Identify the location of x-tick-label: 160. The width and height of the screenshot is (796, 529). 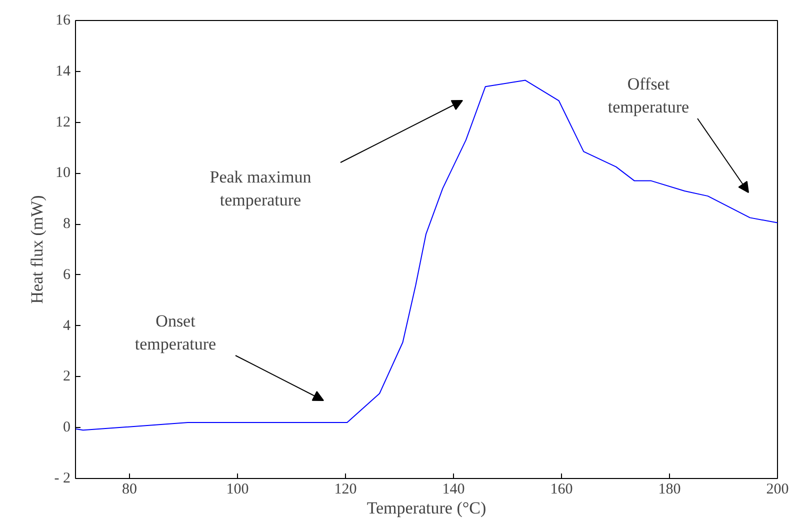
(561, 490).